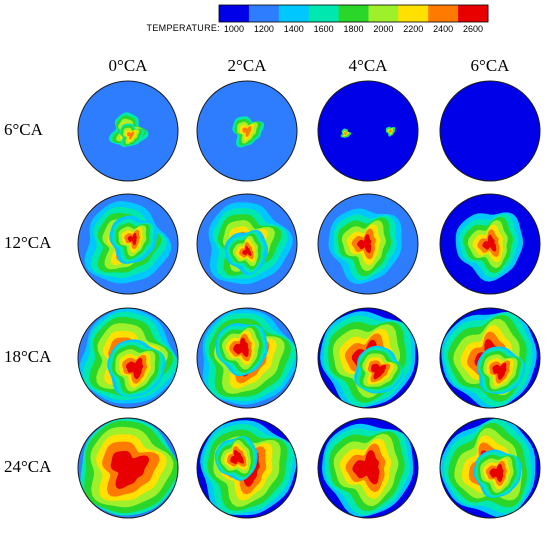 Image resolution: width=550 pixels, height=534 pixels. What do you see at coordinates (23, 129) in the screenshot?
I see `row-label-0: 6°CA` at bounding box center [23, 129].